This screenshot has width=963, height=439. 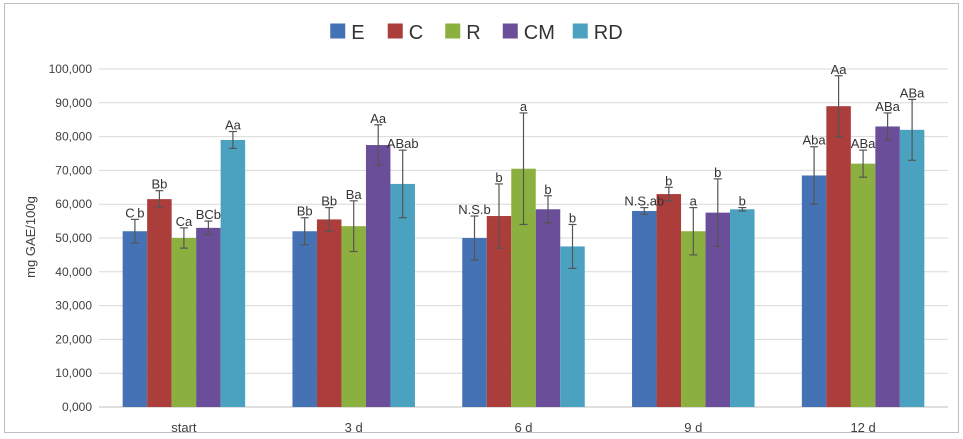 I want to click on bar-label: Aba, so click(x=815, y=140).